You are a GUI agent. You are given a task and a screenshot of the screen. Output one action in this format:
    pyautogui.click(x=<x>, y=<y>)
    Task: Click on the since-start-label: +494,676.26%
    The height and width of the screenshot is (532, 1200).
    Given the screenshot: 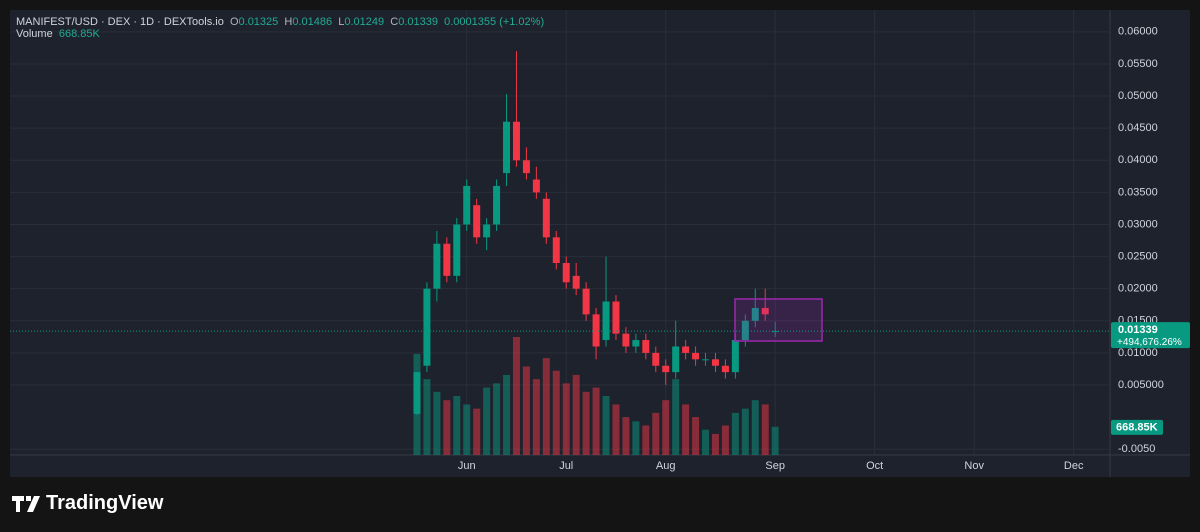 What is the action you would take?
    pyautogui.click(x=1149, y=342)
    